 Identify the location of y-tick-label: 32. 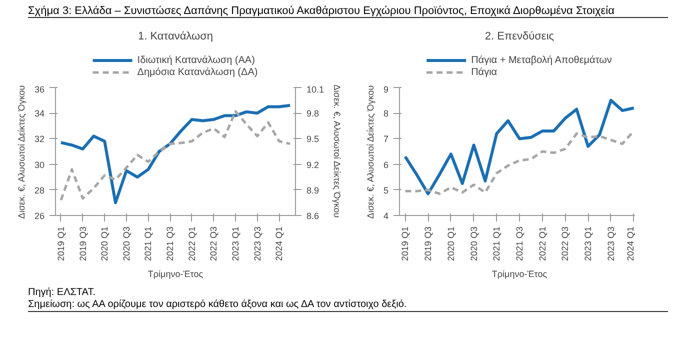
(39, 139).